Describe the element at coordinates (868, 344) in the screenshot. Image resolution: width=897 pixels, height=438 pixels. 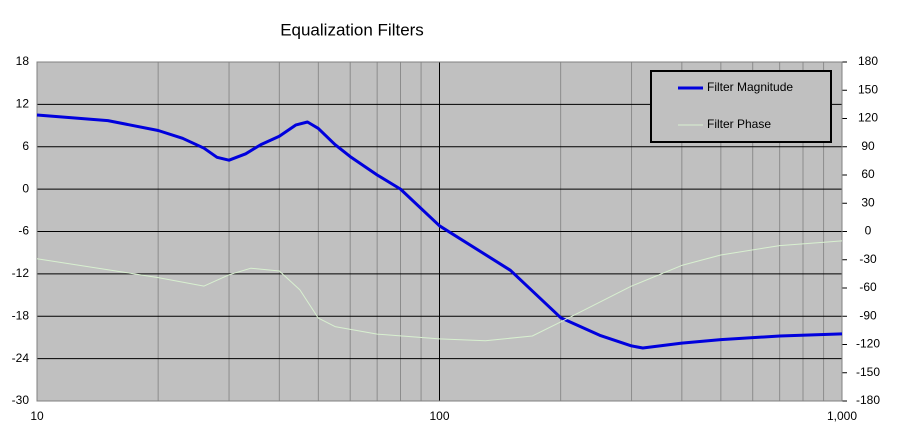
I see `y2-tick-label: -120` at that location.